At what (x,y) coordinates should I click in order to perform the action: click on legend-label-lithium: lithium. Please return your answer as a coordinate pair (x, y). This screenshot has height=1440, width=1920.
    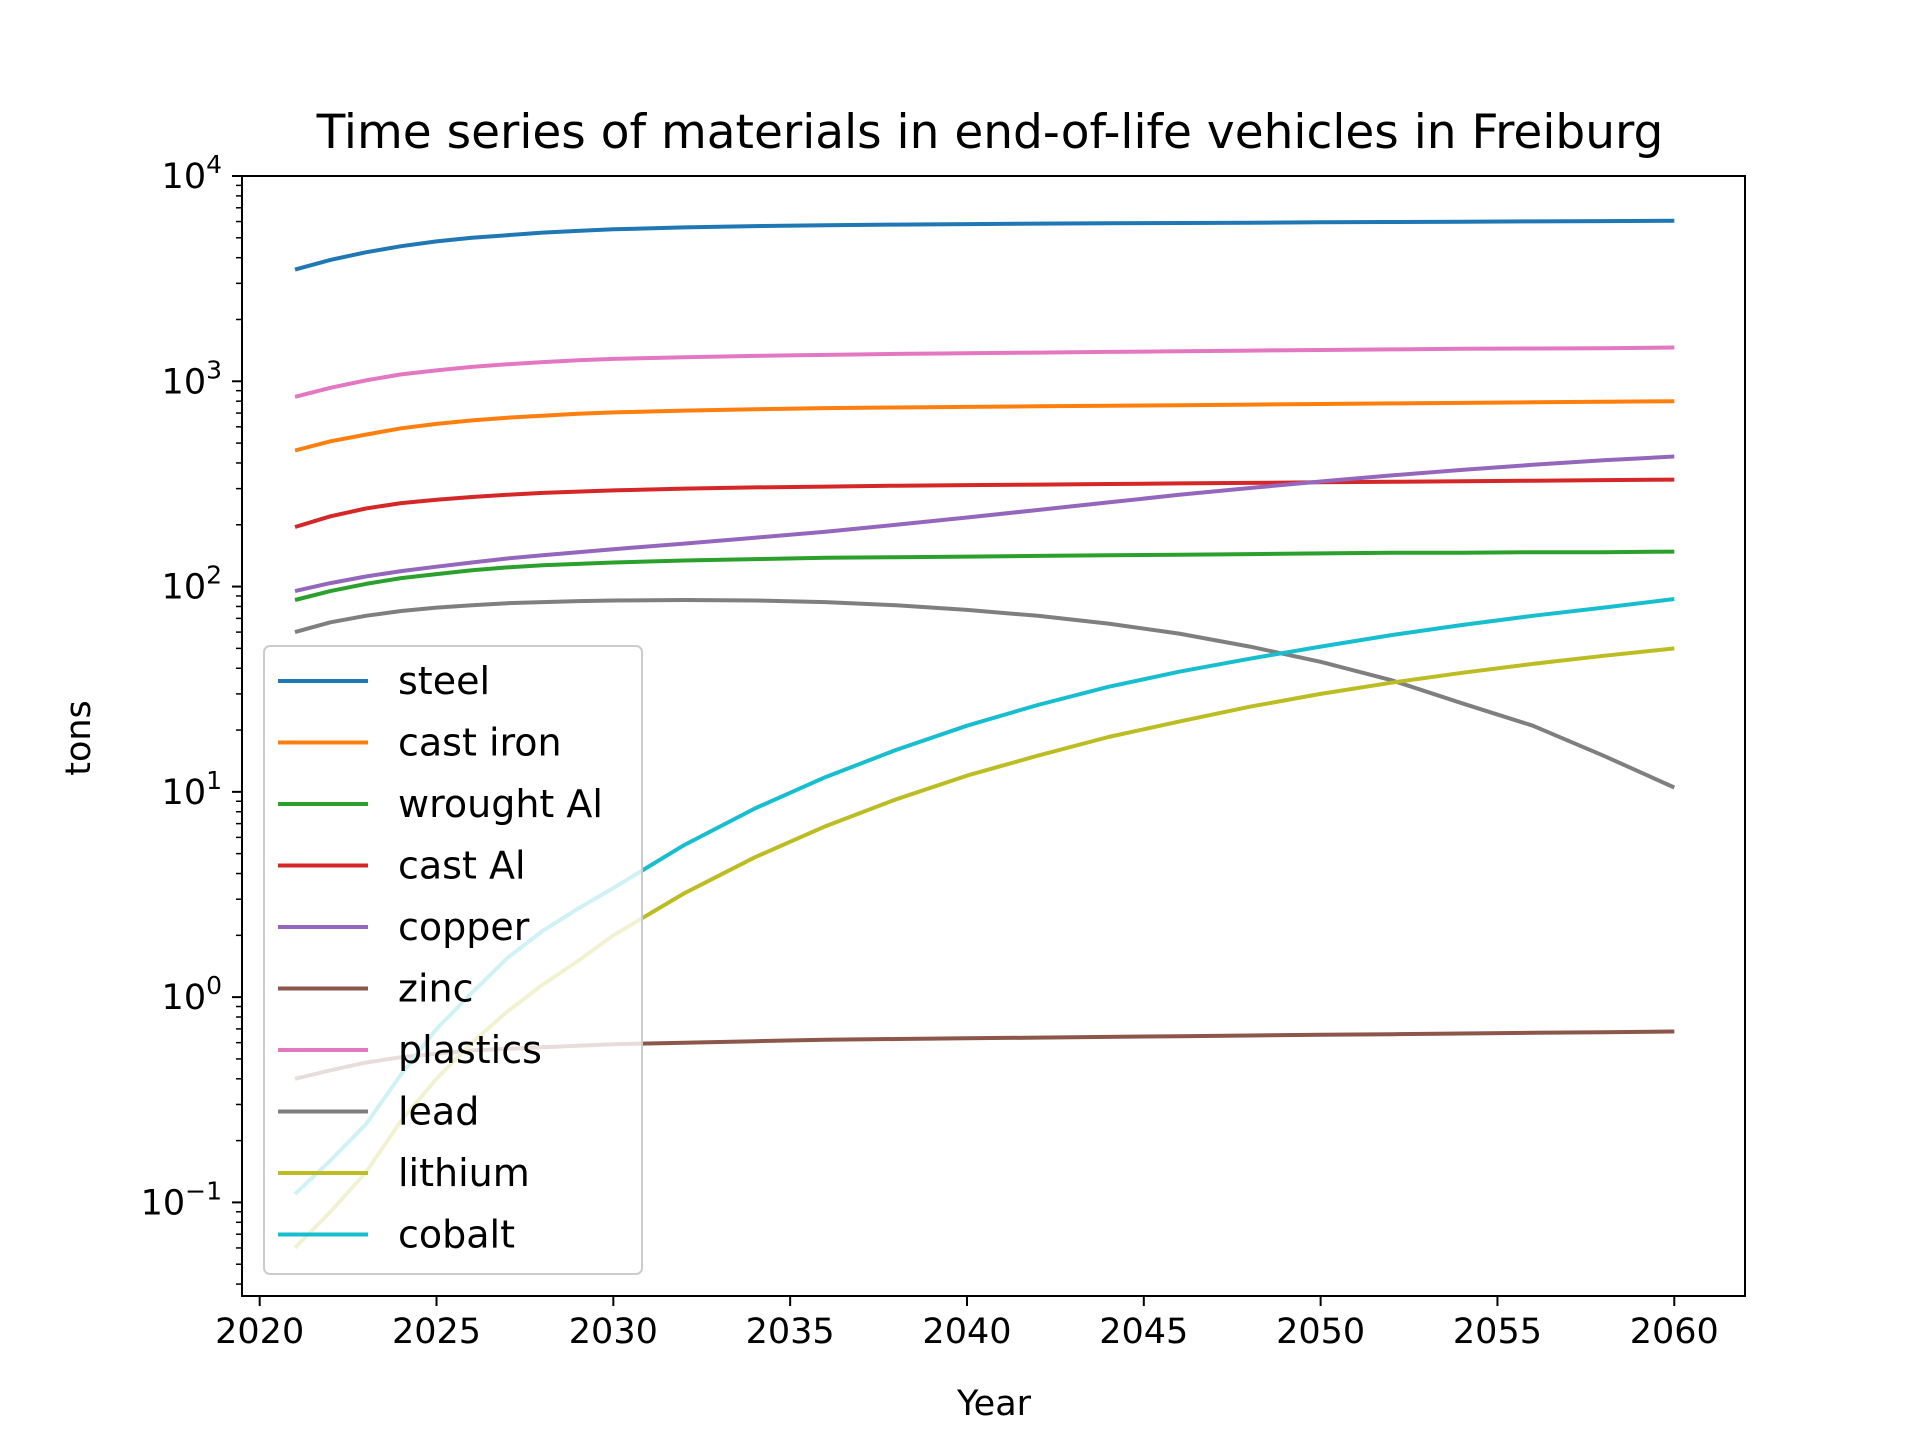
    Looking at the image, I should click on (464, 1173).